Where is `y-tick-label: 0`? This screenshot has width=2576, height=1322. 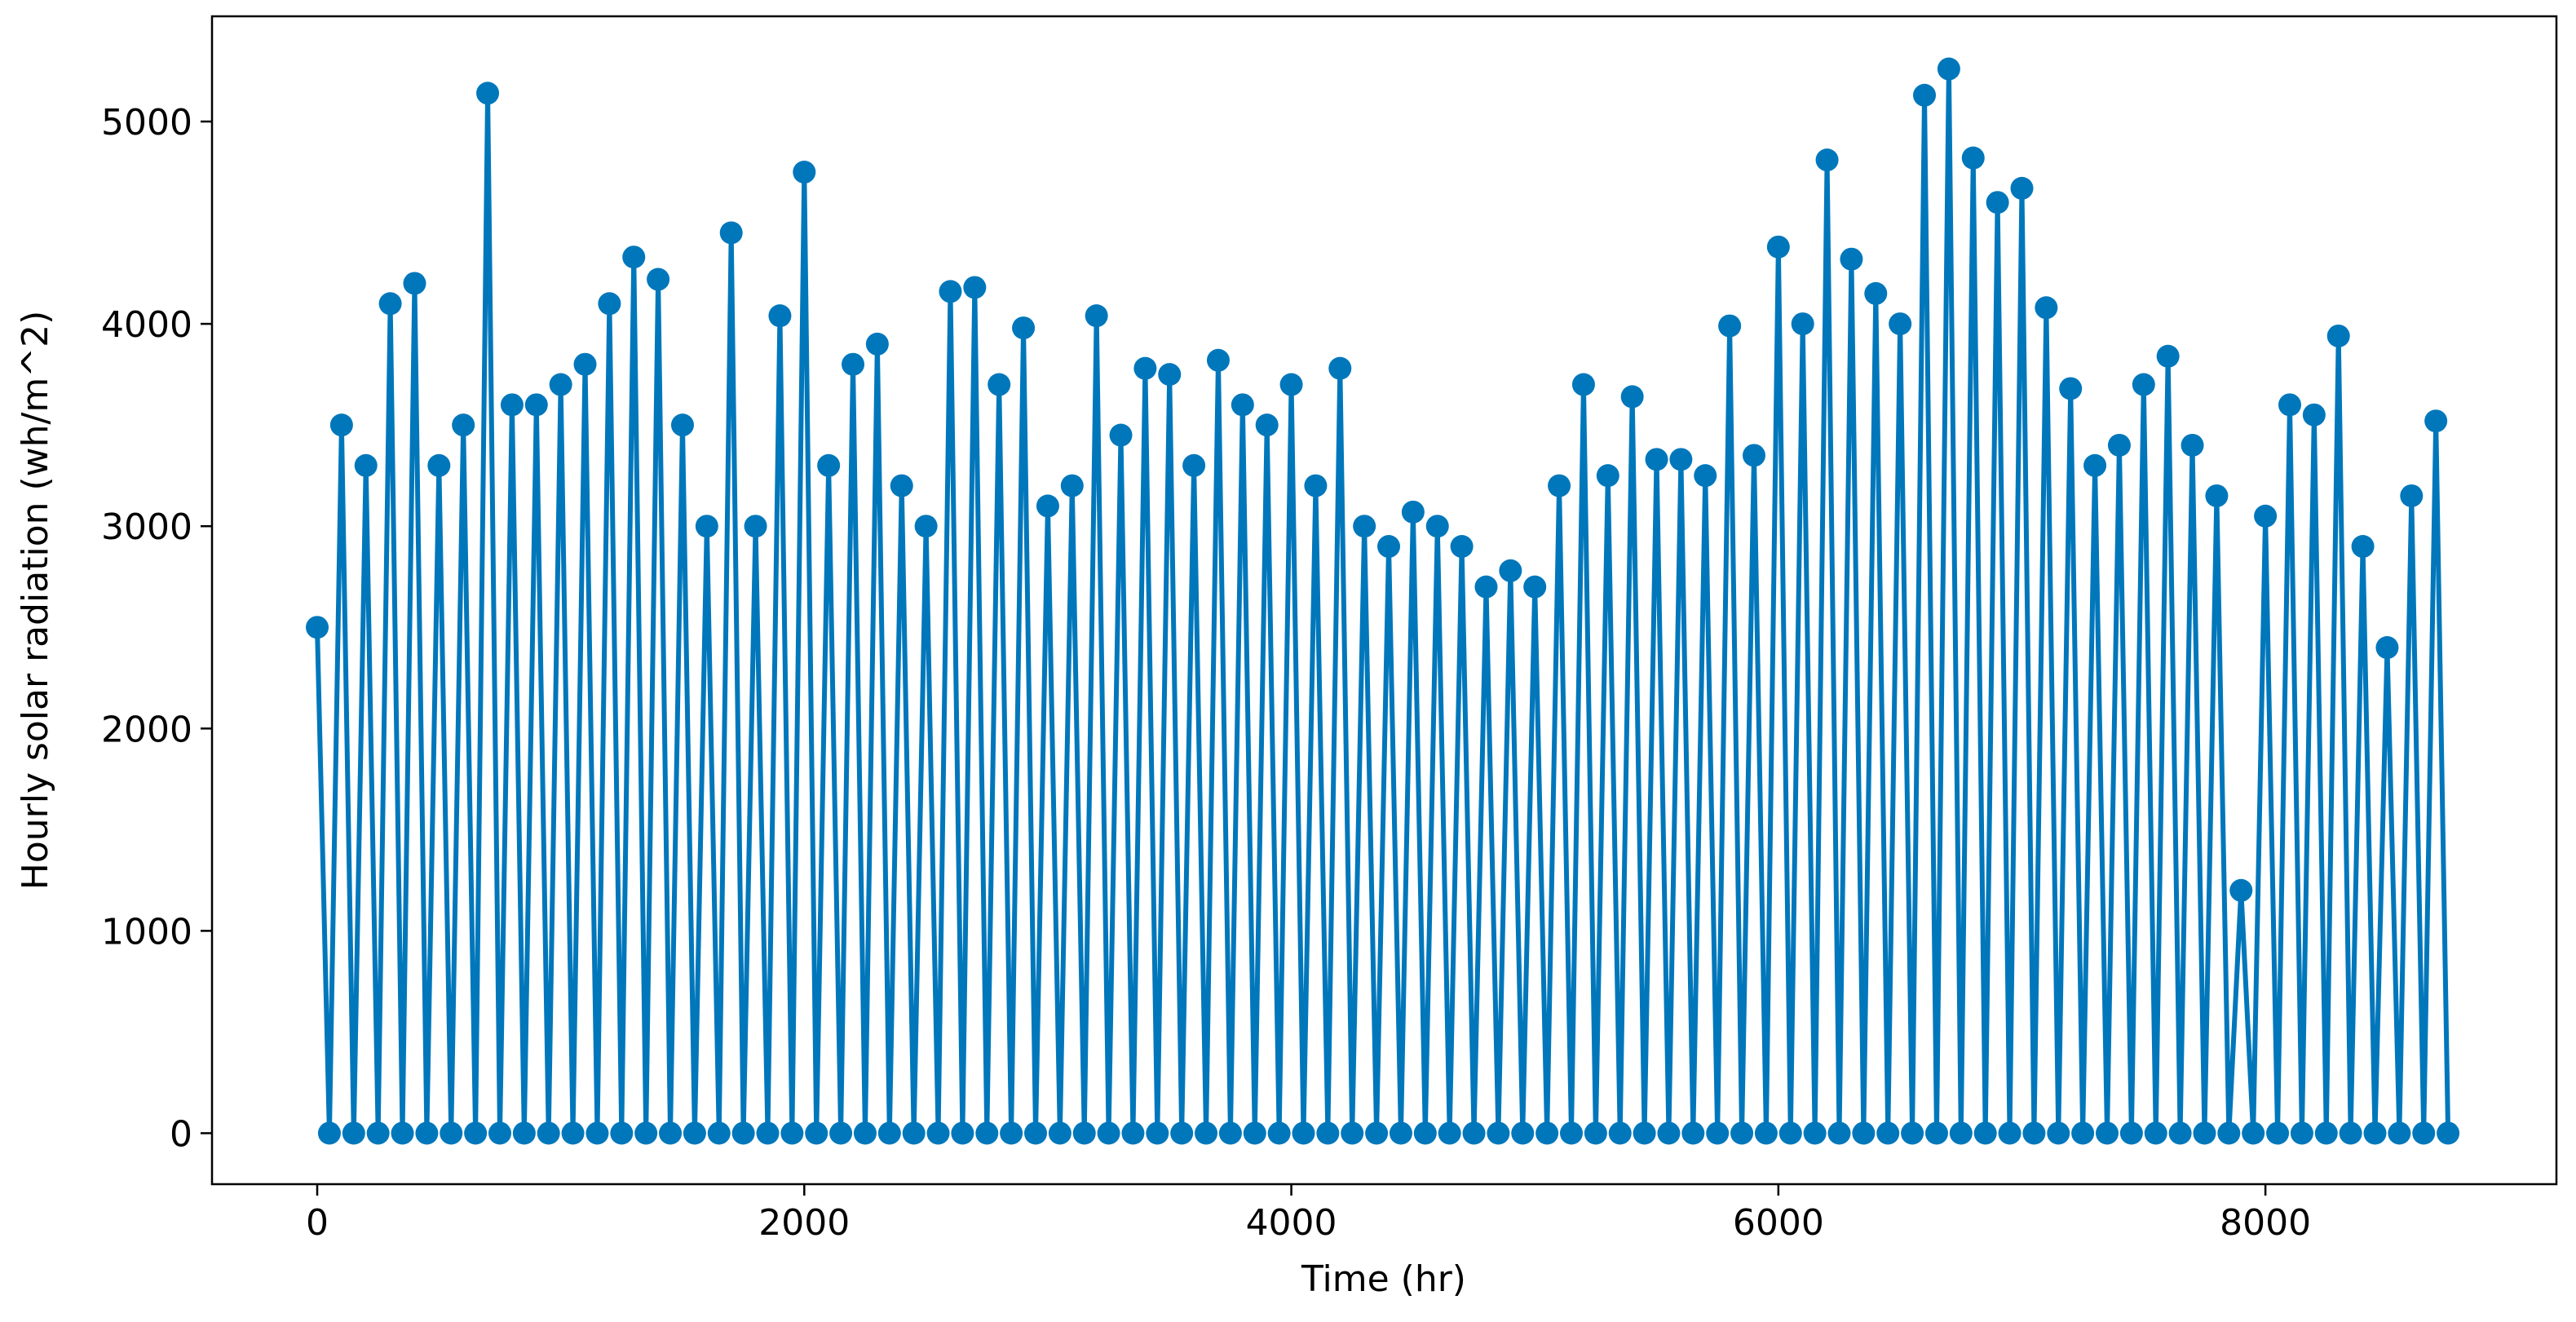
y-tick-label: 0 is located at coordinates (181, 1134).